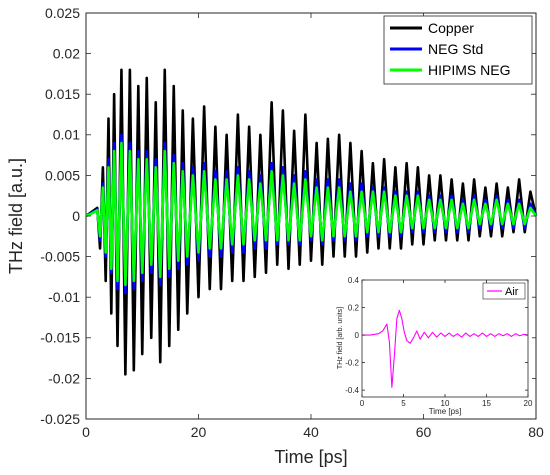 The width and height of the screenshot is (550, 475). What do you see at coordinates (340, 338) in the screenshot?
I see `inset-y-axis-label: THz field [arb. units]` at bounding box center [340, 338].